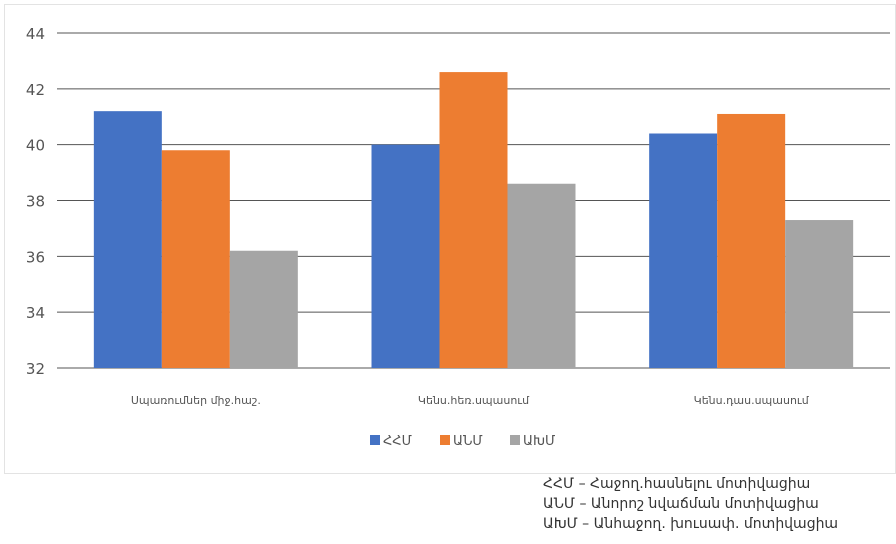 This screenshot has width=896, height=544. What do you see at coordinates (681, 504) in the screenshot?
I see `note-line: ԱՆՄ – Անորոշ նվաճման մոտիվացիա` at bounding box center [681, 504].